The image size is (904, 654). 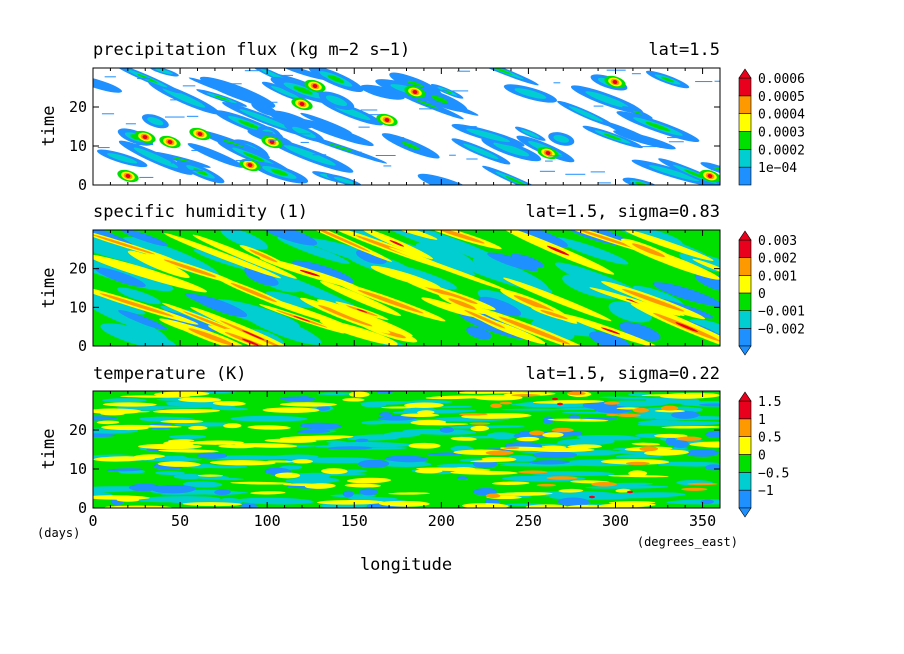 What do you see at coordinates (781, 329) in the screenshot?
I see `colorbar-label: −0.002` at bounding box center [781, 329].